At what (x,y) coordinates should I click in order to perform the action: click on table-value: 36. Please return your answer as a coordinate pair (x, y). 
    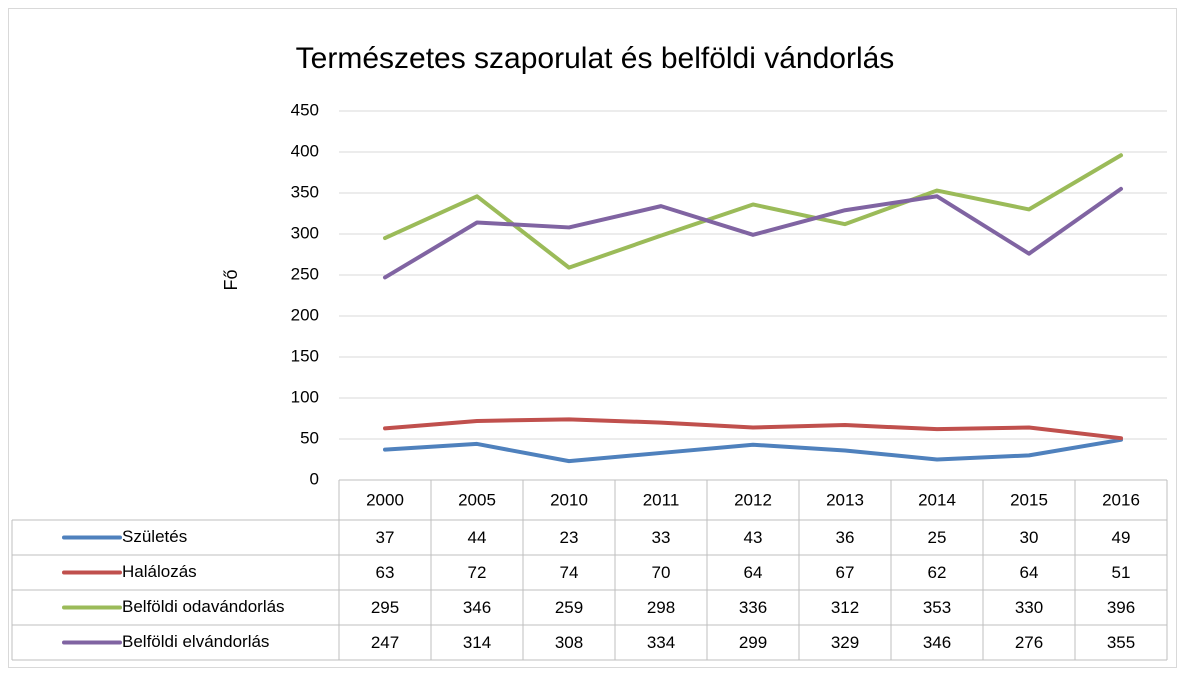
    Looking at the image, I should click on (845, 537).